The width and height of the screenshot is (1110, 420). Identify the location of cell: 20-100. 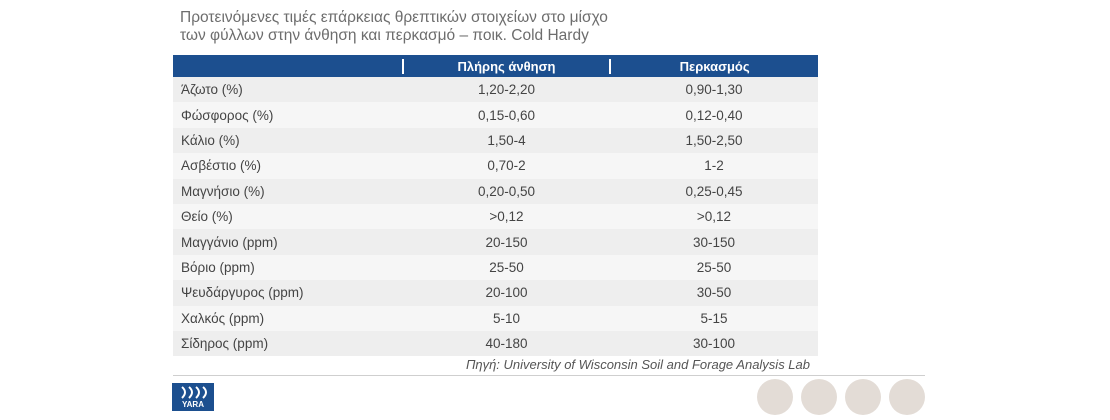
(506, 293).